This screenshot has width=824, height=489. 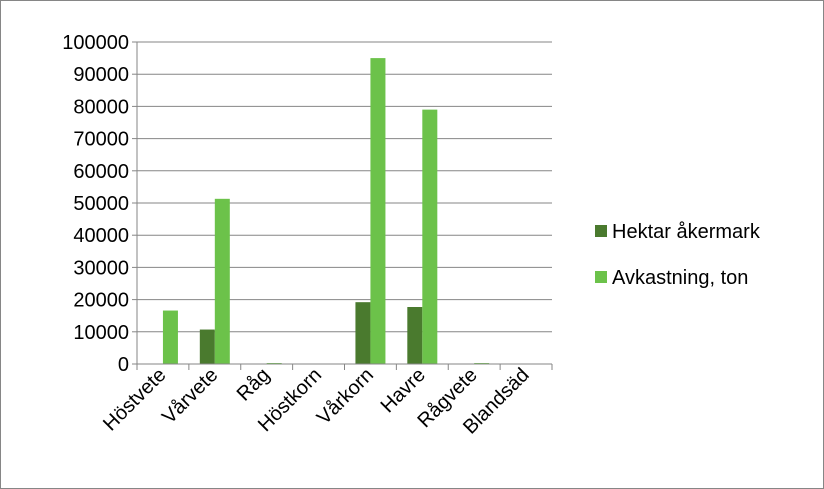 I want to click on y-tick-label: 40000, so click(x=101, y=236).